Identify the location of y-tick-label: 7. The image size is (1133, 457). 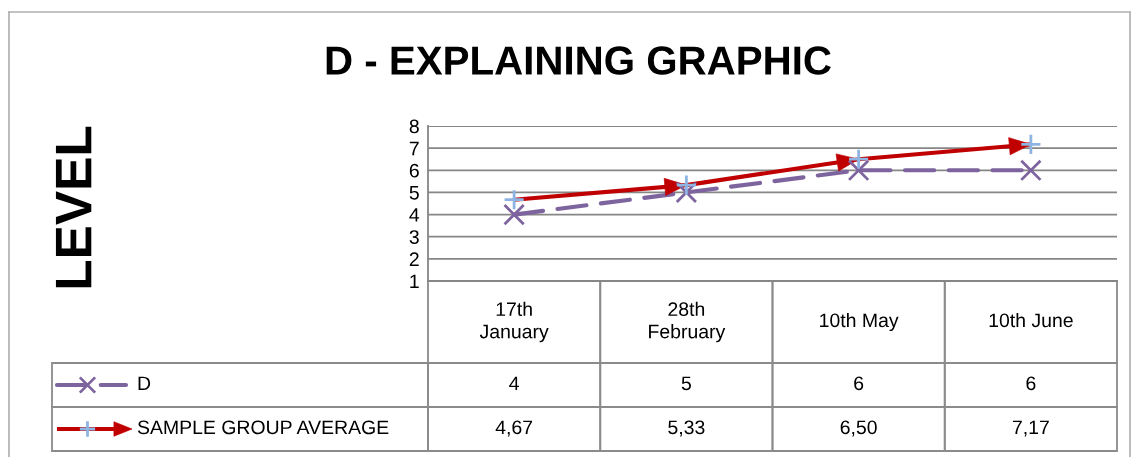
(414, 148).